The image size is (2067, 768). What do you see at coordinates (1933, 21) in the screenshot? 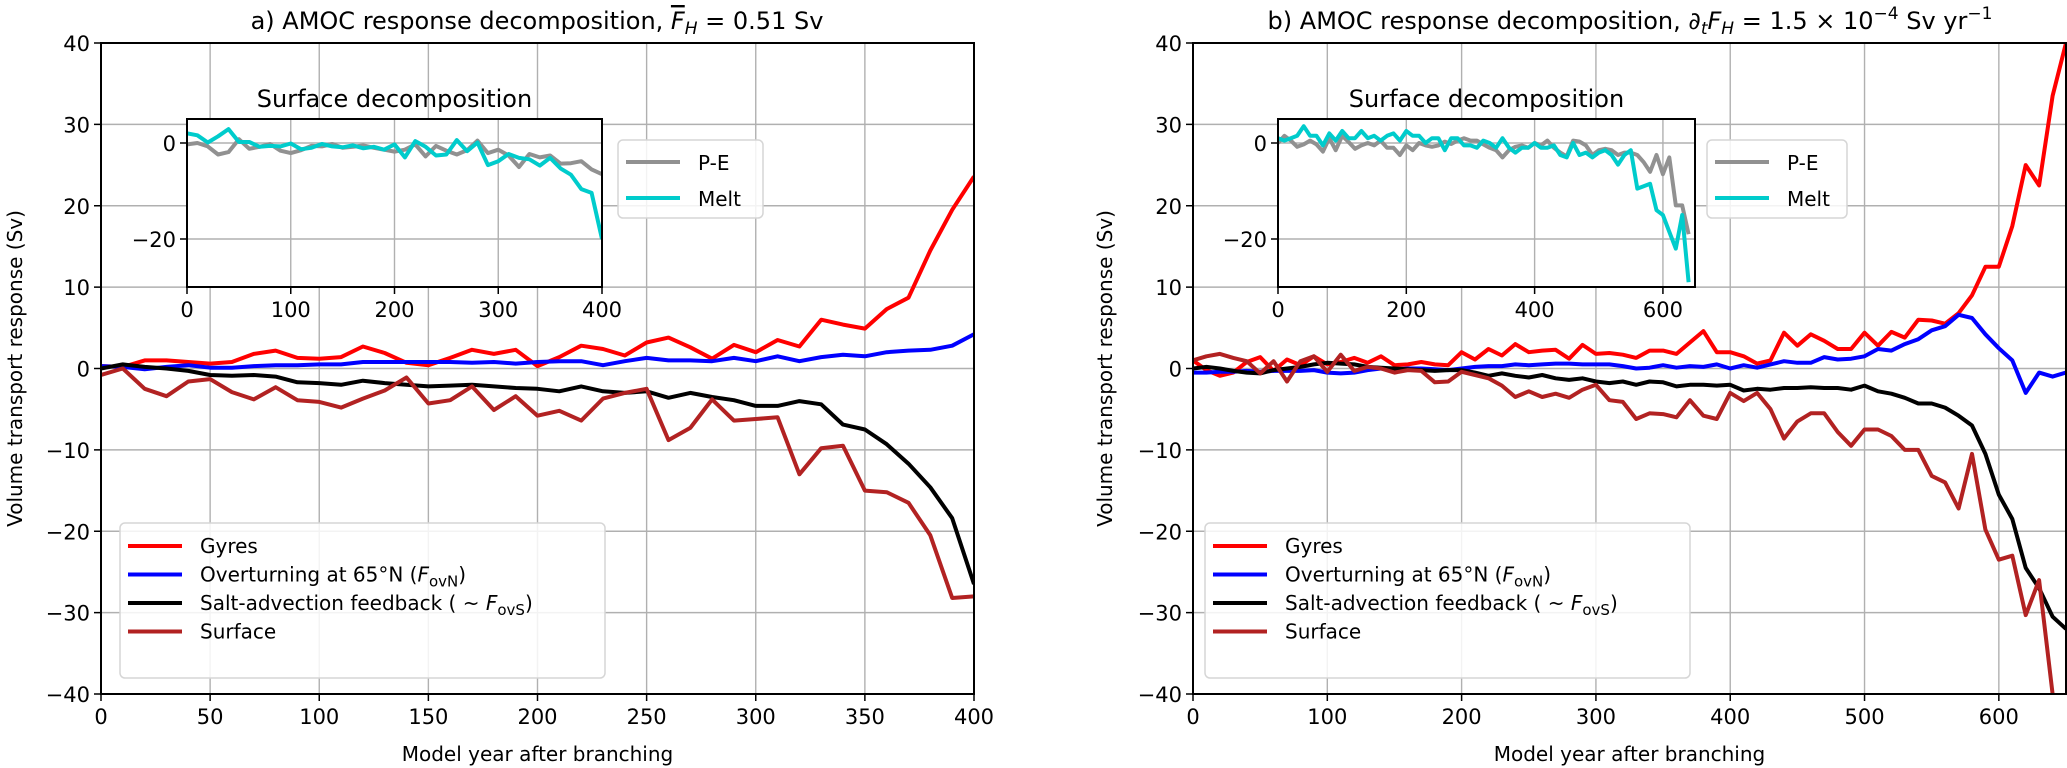
I see `title-math: Sv yr` at bounding box center [1933, 21].